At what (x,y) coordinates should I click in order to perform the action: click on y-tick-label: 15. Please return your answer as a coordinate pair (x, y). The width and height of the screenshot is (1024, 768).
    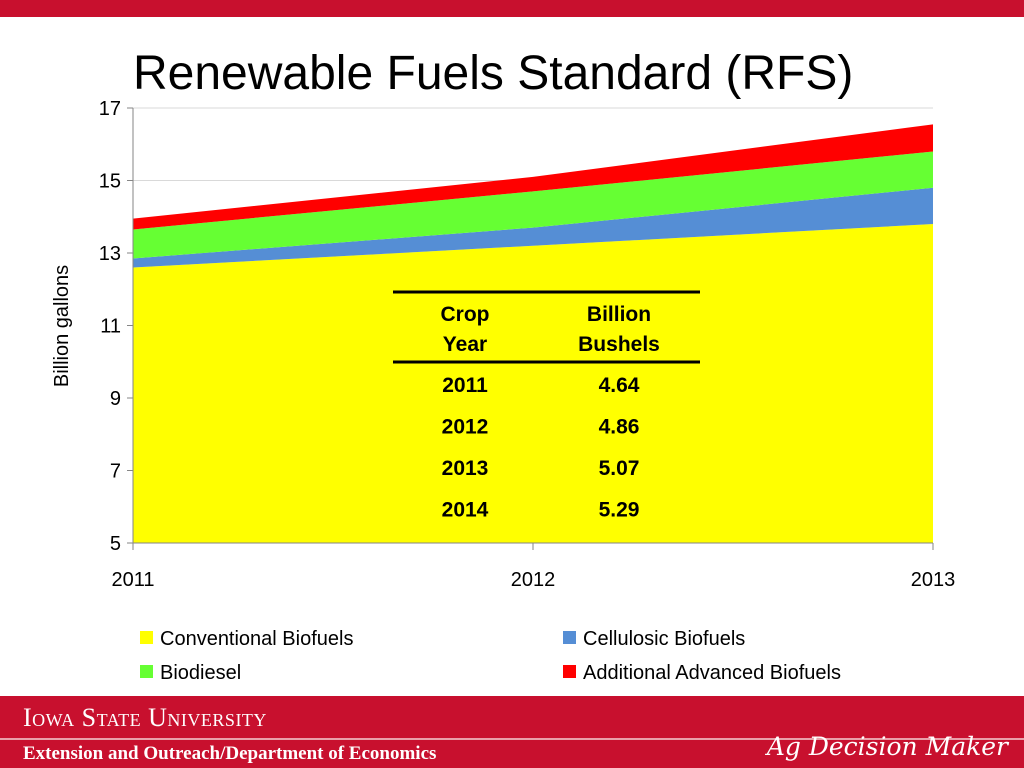
    Looking at the image, I should click on (110, 182).